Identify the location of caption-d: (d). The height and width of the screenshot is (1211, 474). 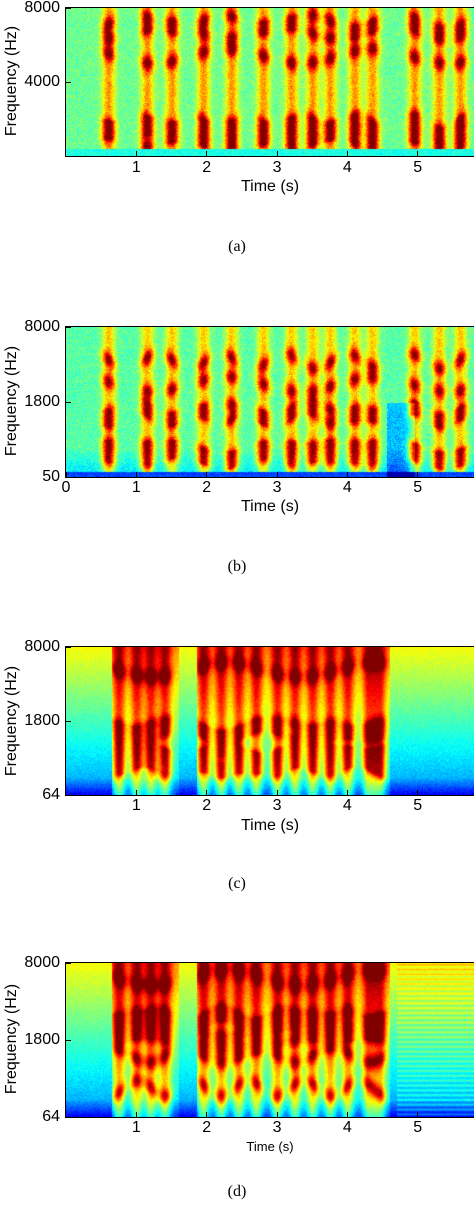
(237, 1191).